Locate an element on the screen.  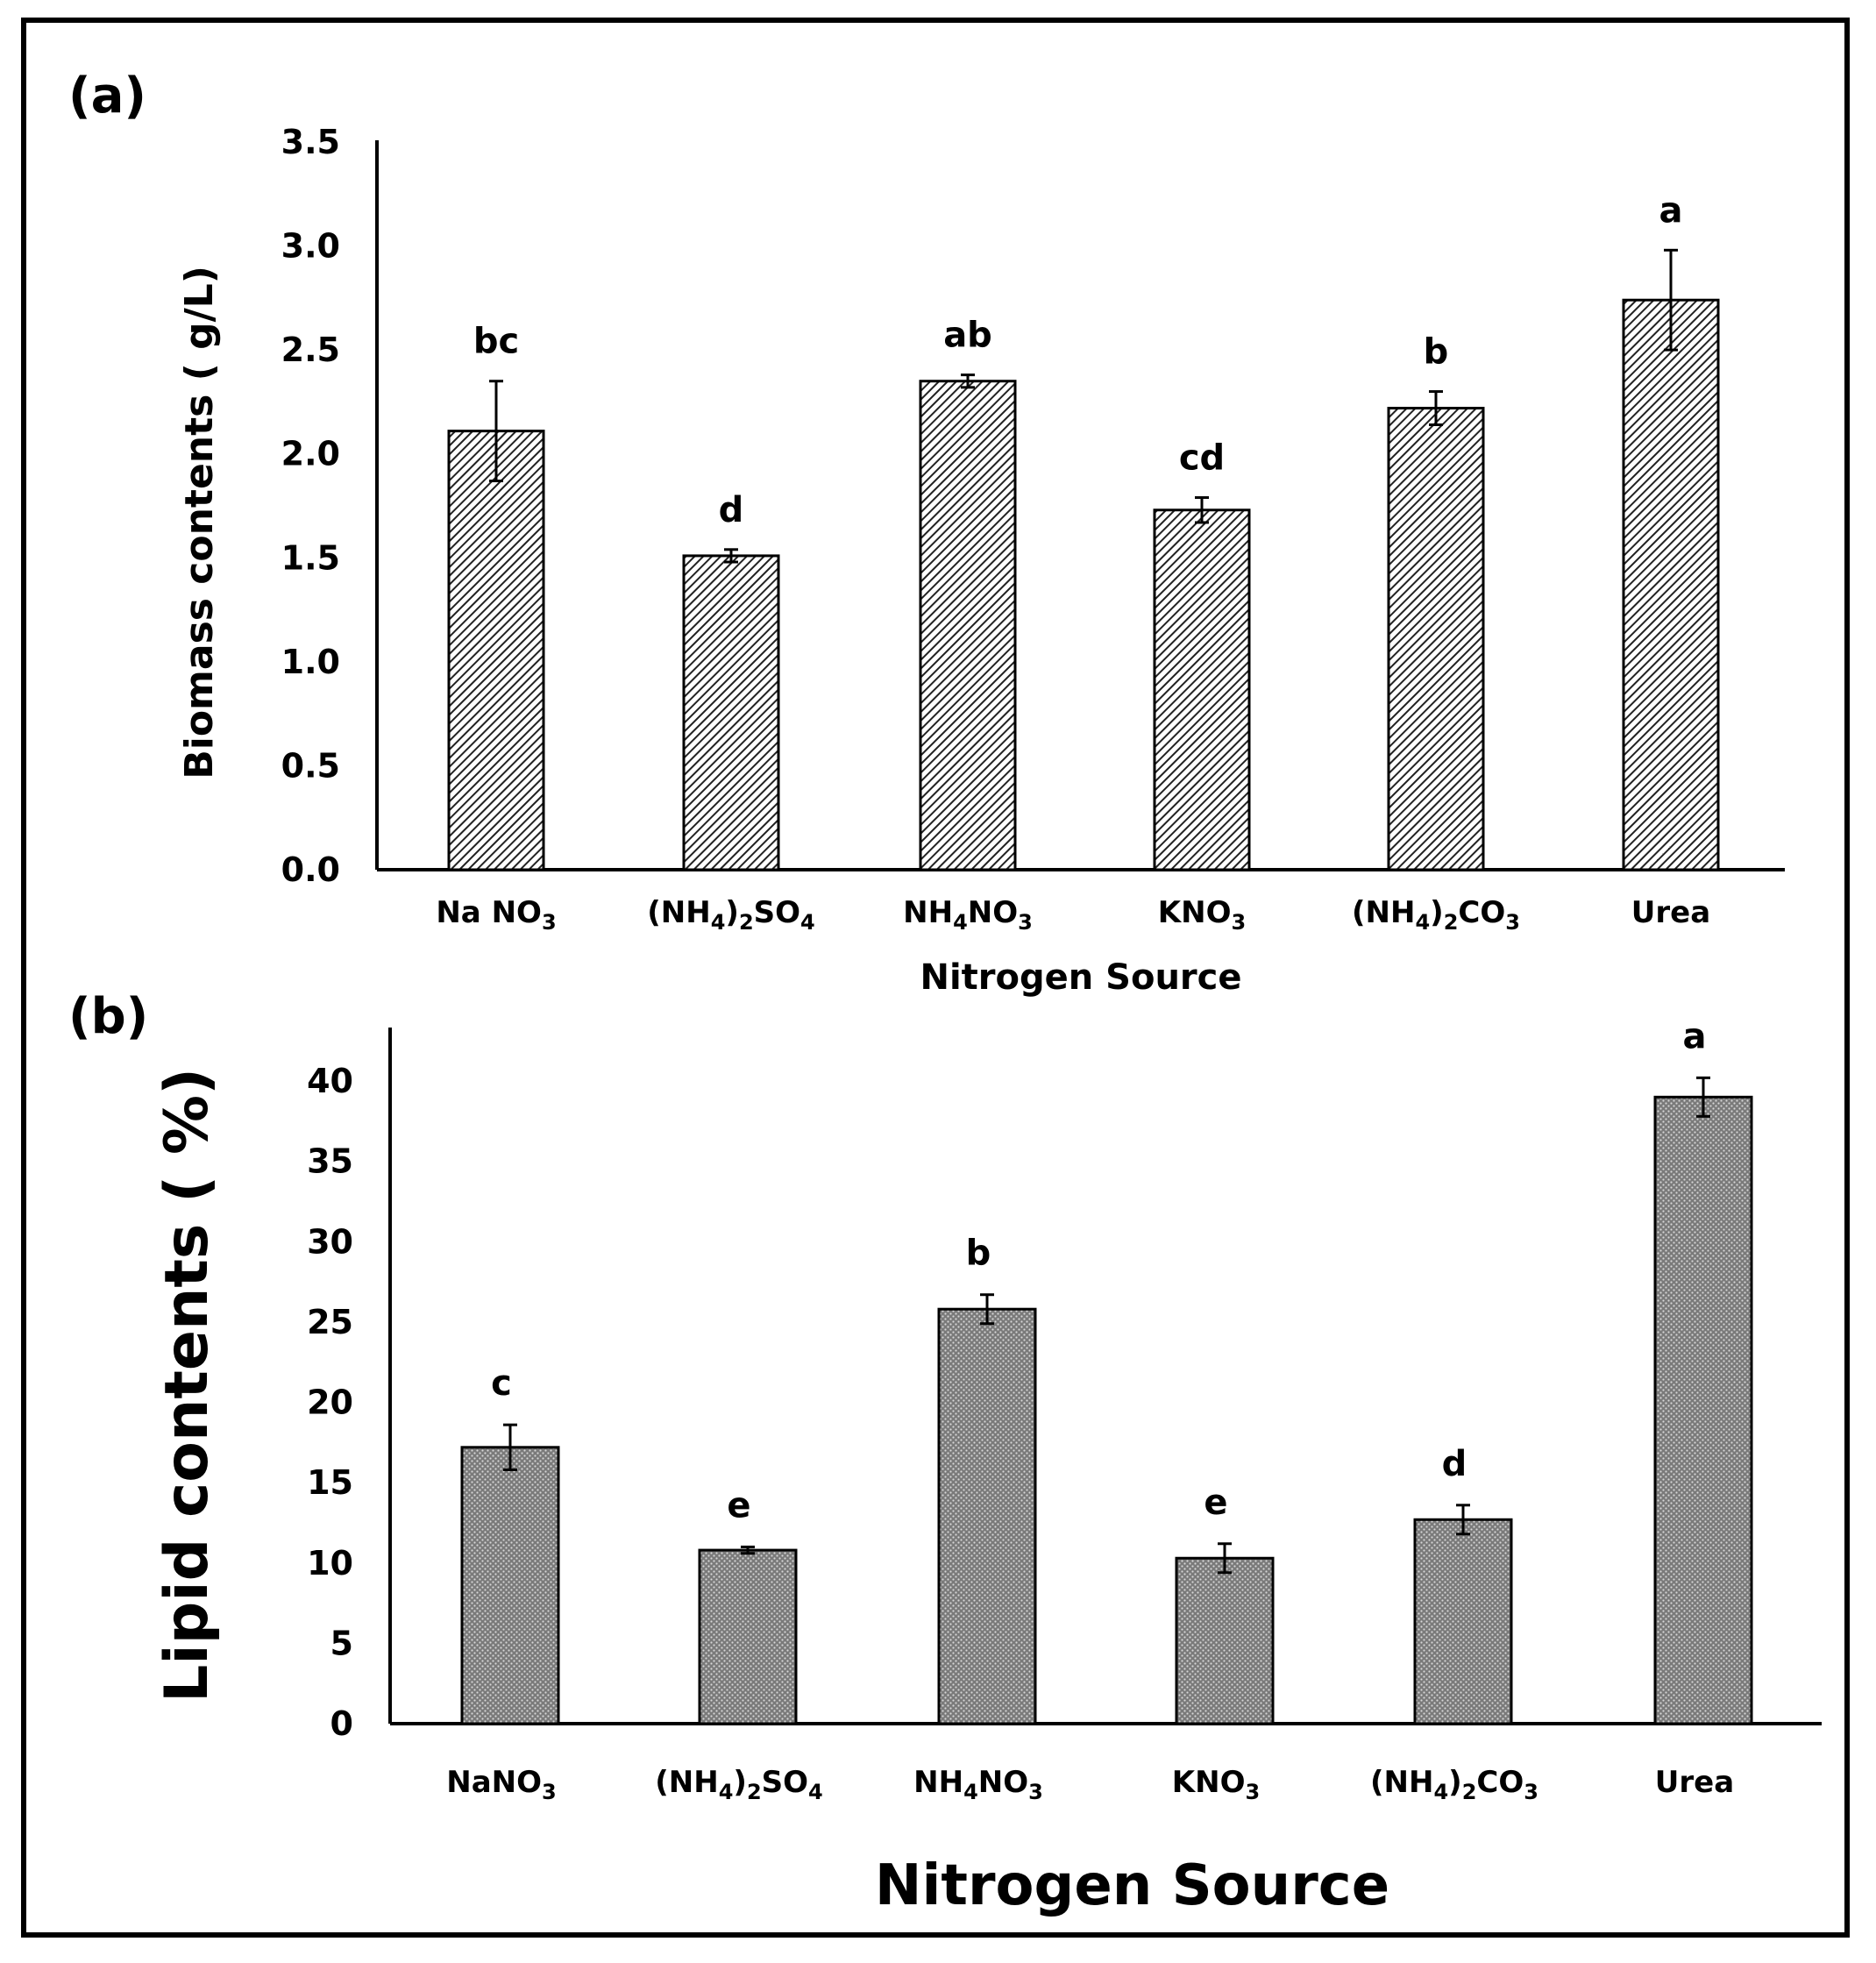
panel-a-category-label-nh4-2co3: (NH4)2CO3 is located at coordinates (1436, 915).